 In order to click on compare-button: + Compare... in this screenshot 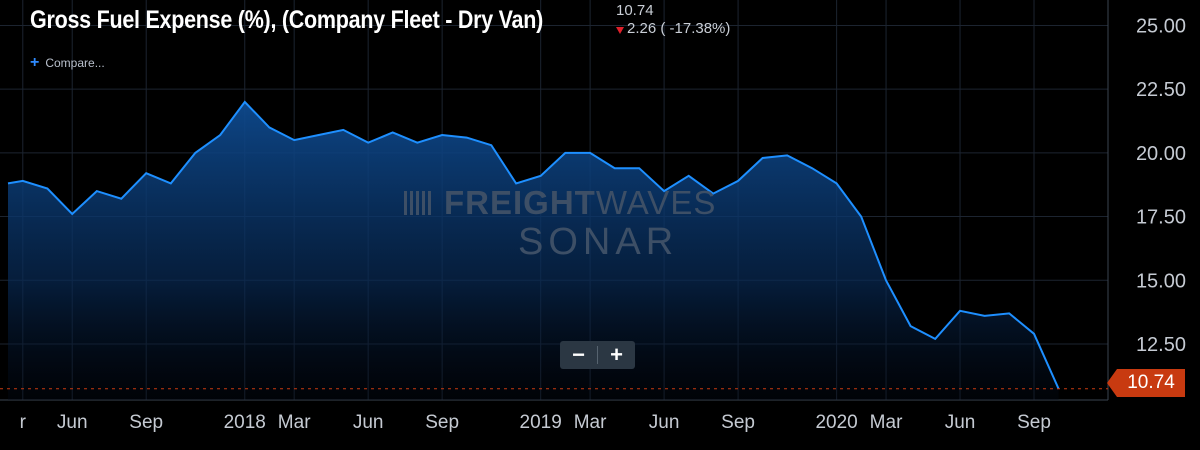, I will do `click(67, 63)`.